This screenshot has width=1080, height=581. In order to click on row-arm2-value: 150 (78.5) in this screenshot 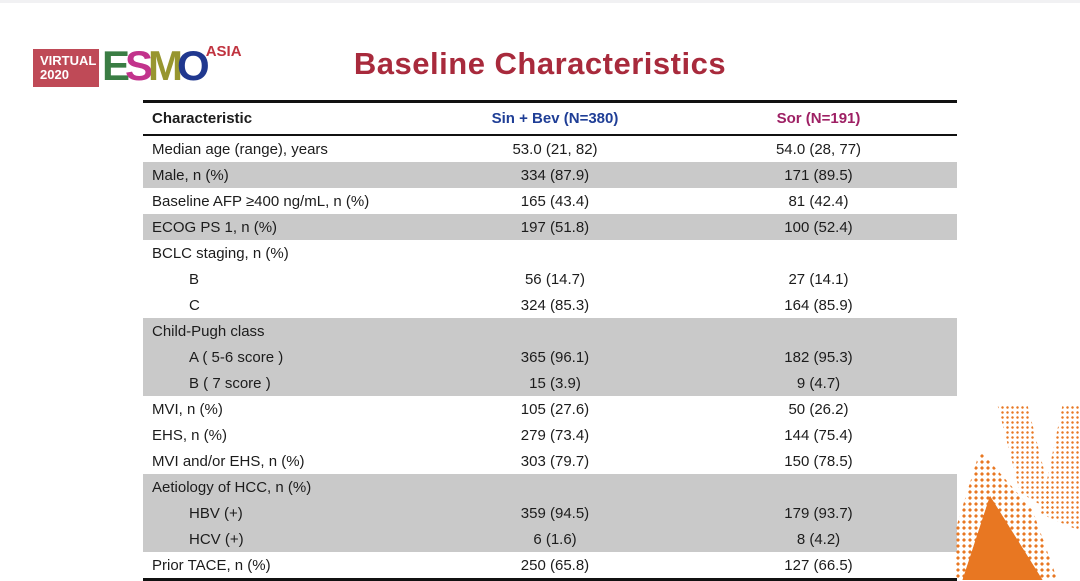, I will do `click(818, 461)`.